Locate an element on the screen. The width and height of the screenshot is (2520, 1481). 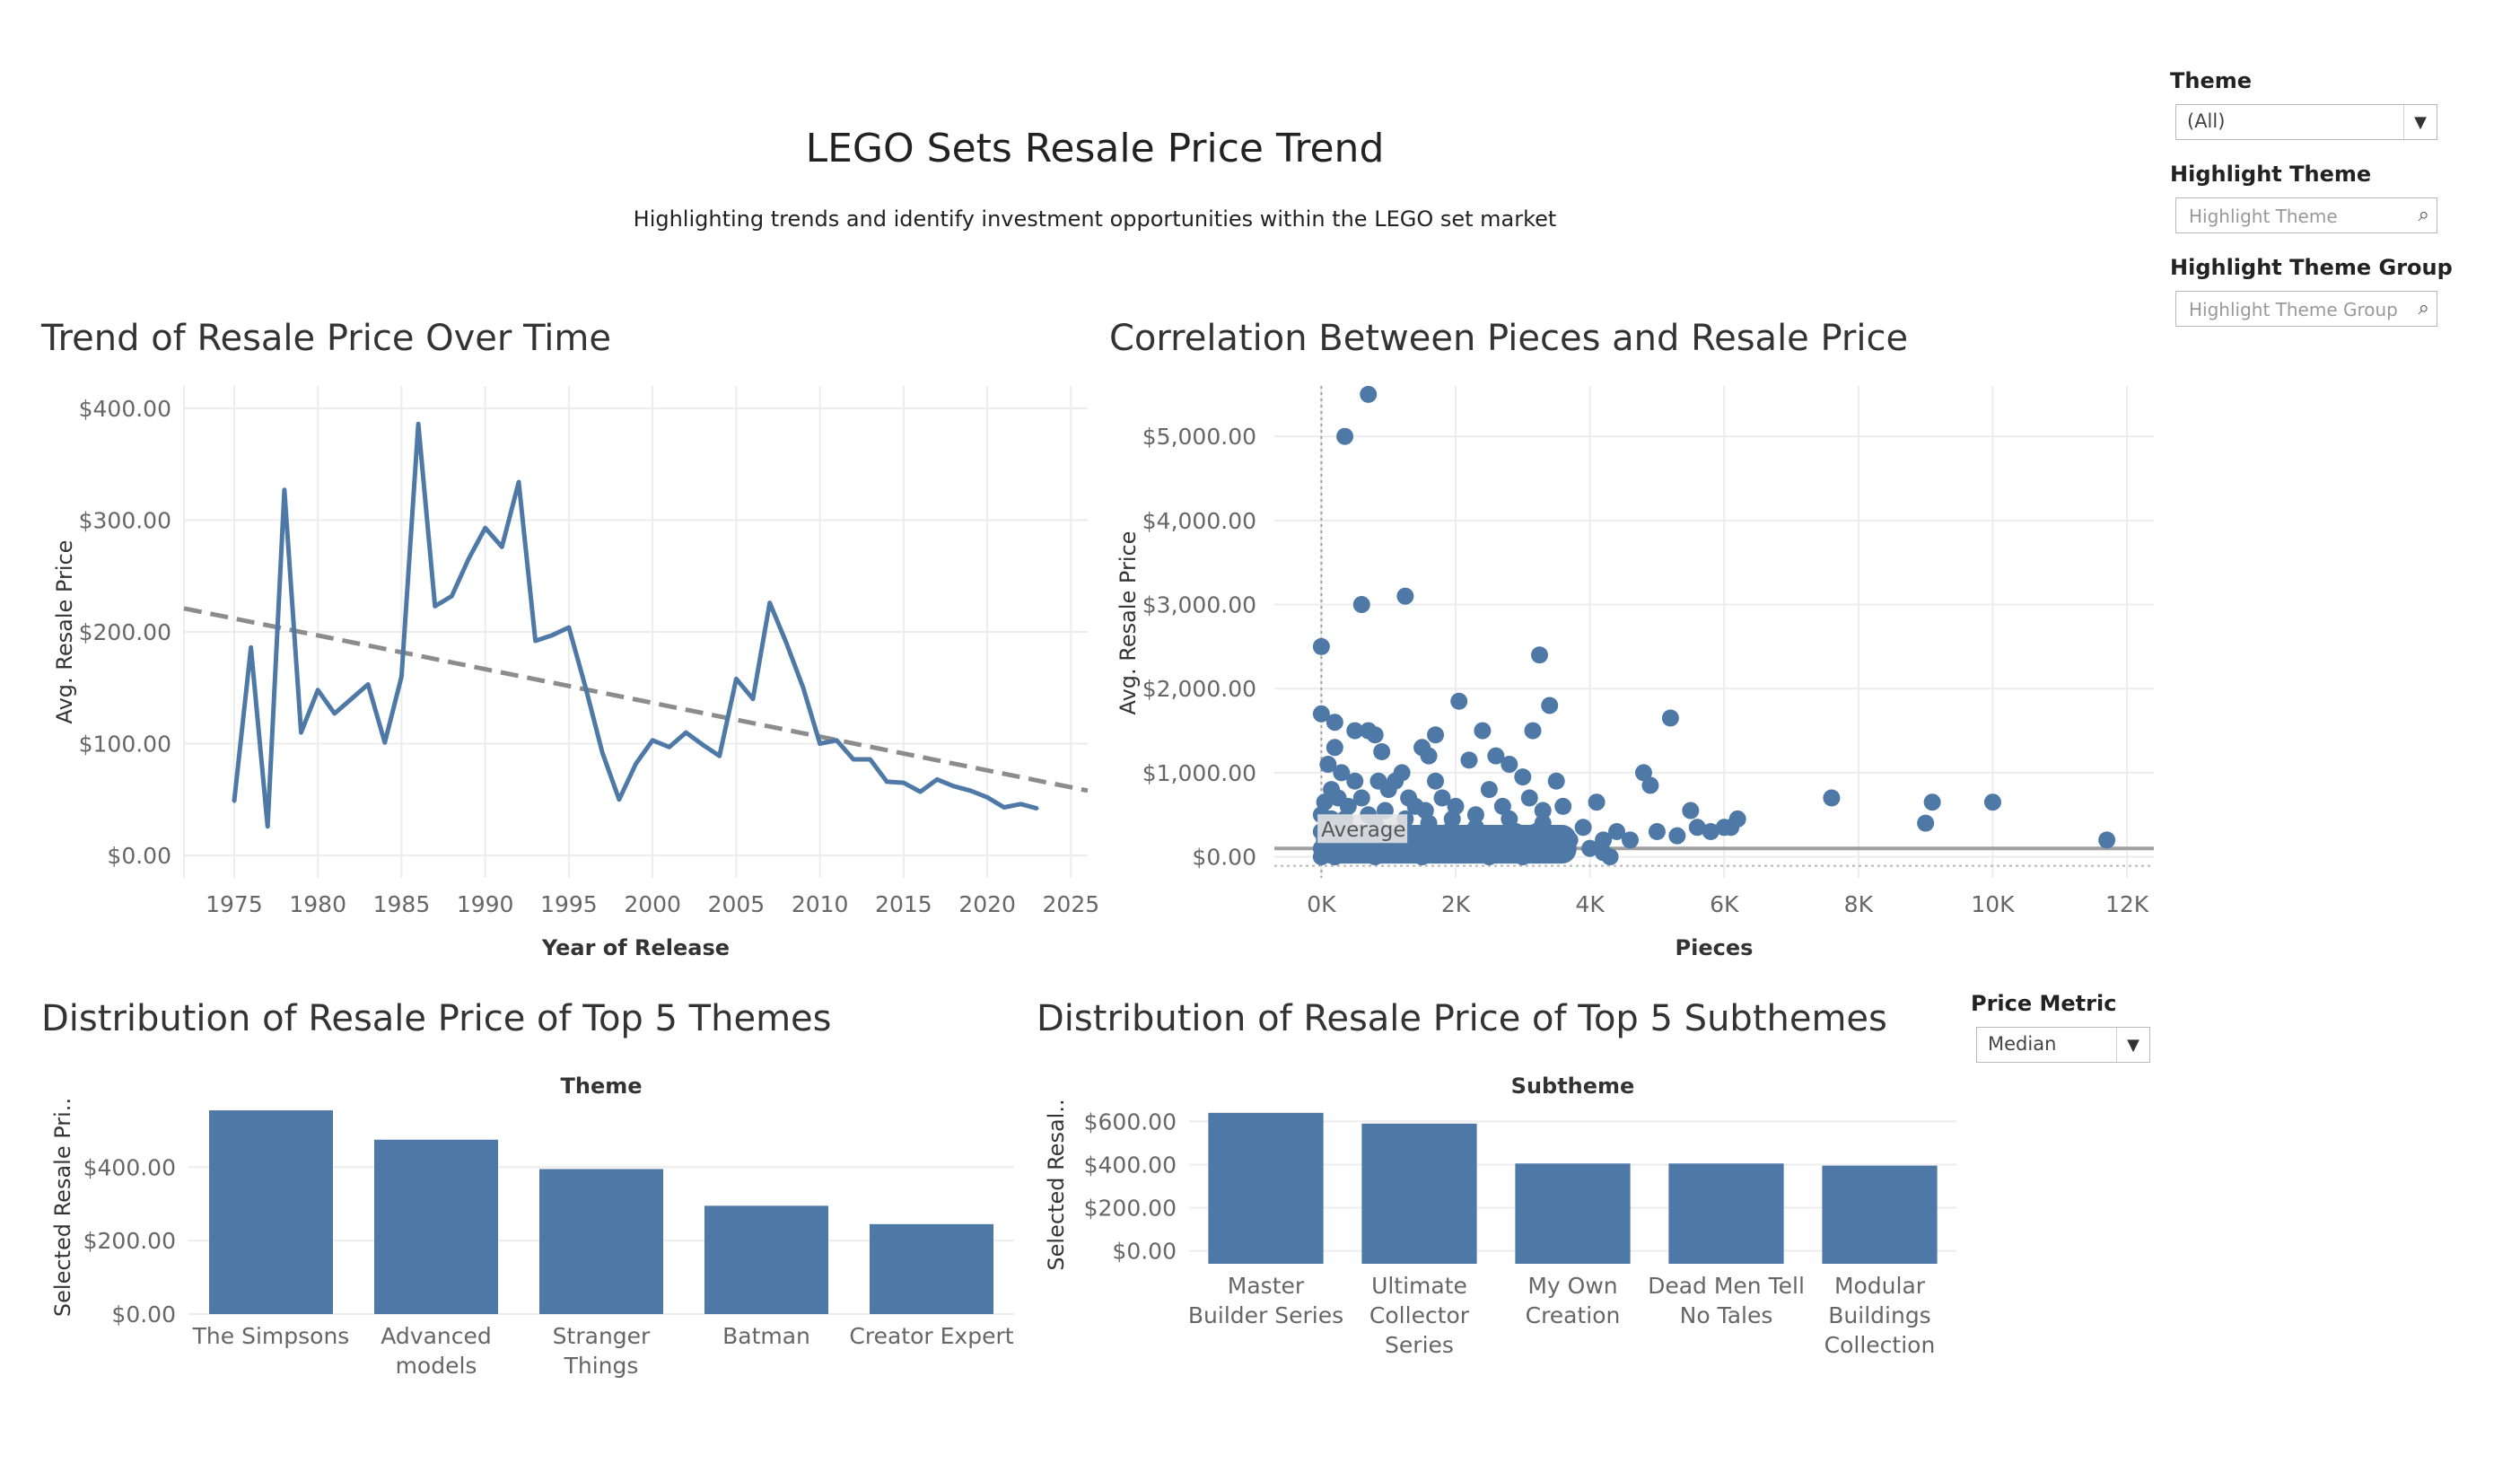
correlation-y-tick-label: $5,000.00 is located at coordinates (1199, 437).